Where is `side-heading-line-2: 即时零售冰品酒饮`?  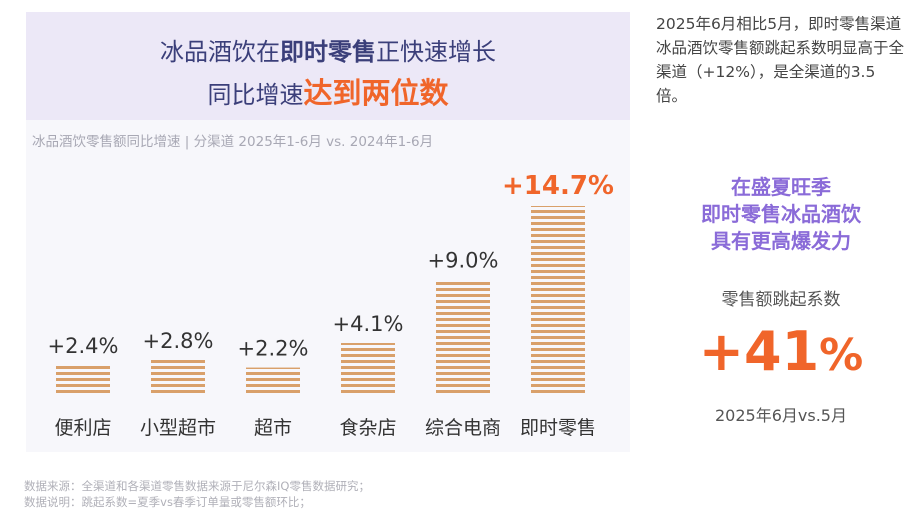
side-heading-line-2: 即时零售冰品酒饮 is located at coordinates (781, 214).